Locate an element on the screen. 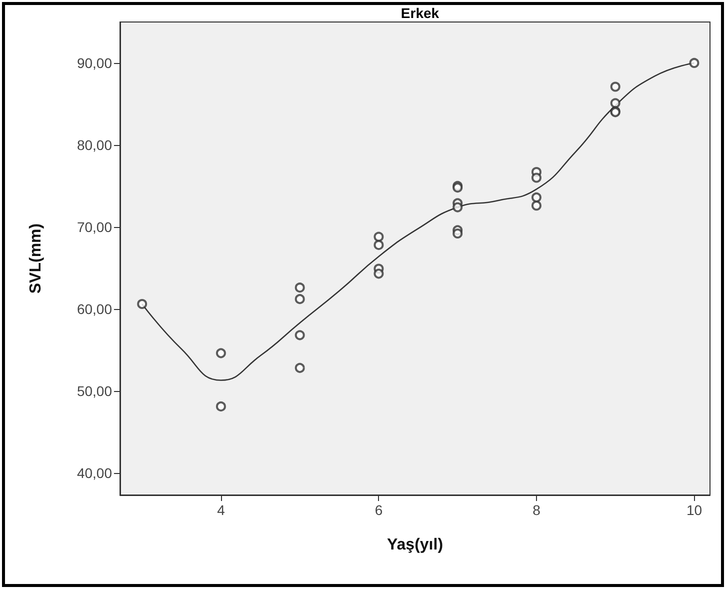 Image resolution: width=726 pixels, height=589 pixels. y-tick-label: 60,00 is located at coordinates (94, 308).